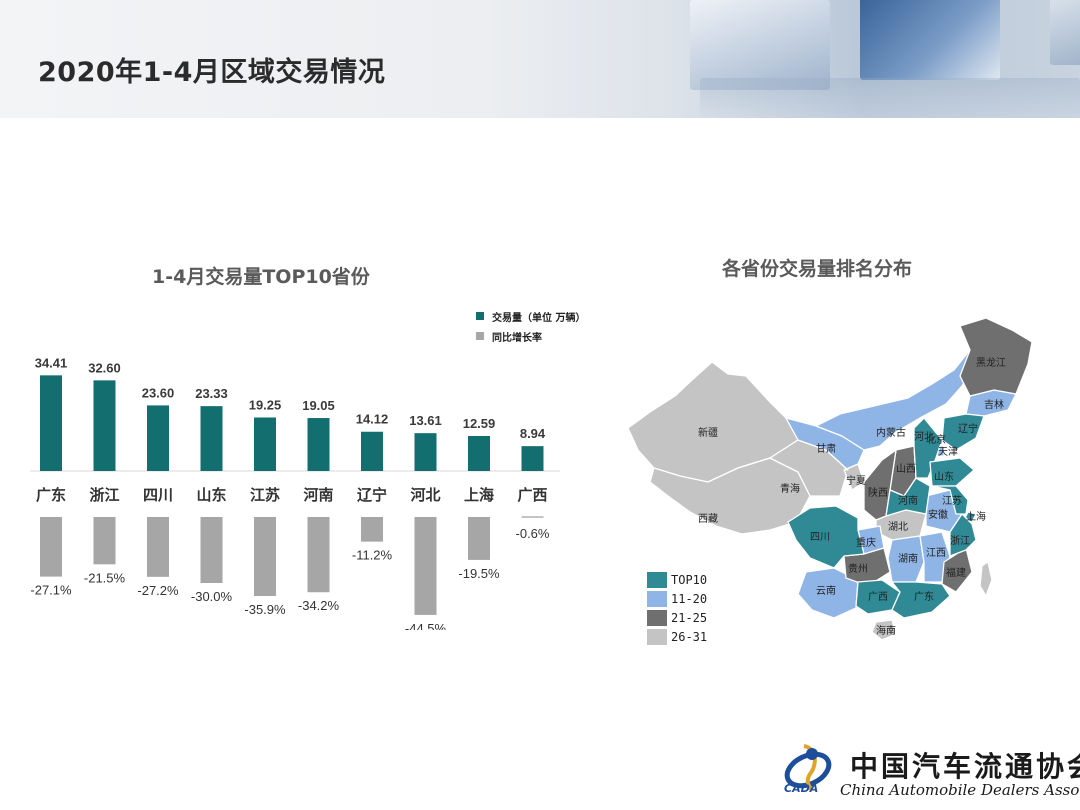 The width and height of the screenshot is (1080, 810). Describe the element at coordinates (51, 590) in the screenshot. I see `bar-growth-label: -27.1%` at that location.